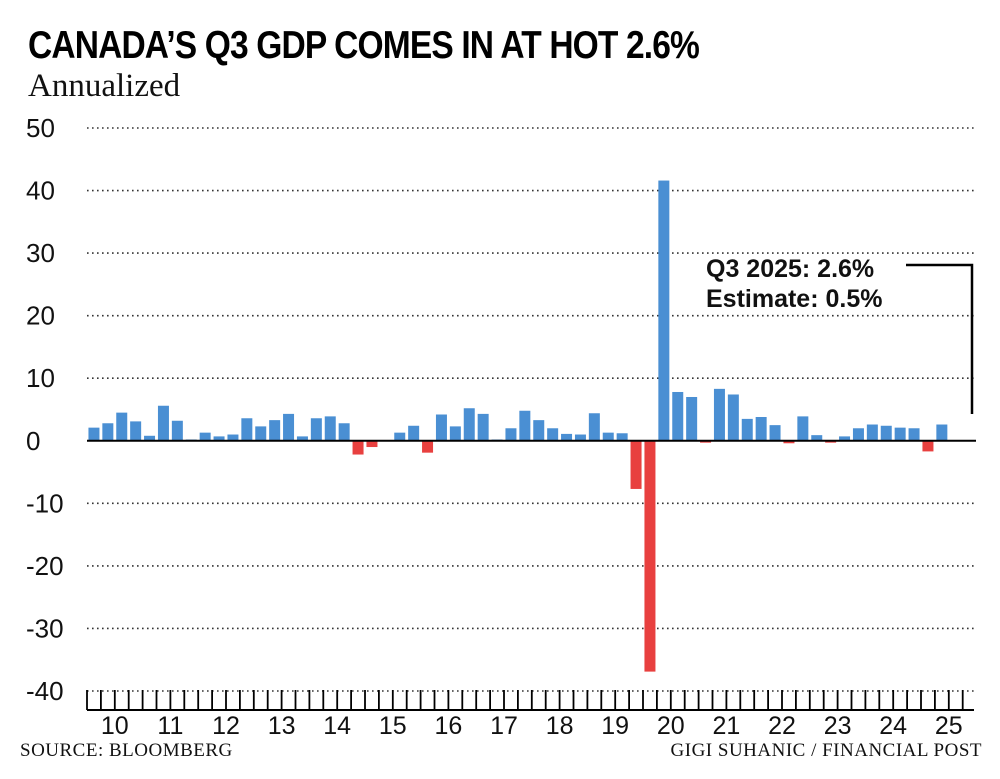 This screenshot has height=779, width=1000. What do you see at coordinates (40, 128) in the screenshot?
I see `y-tick-label: 50` at bounding box center [40, 128].